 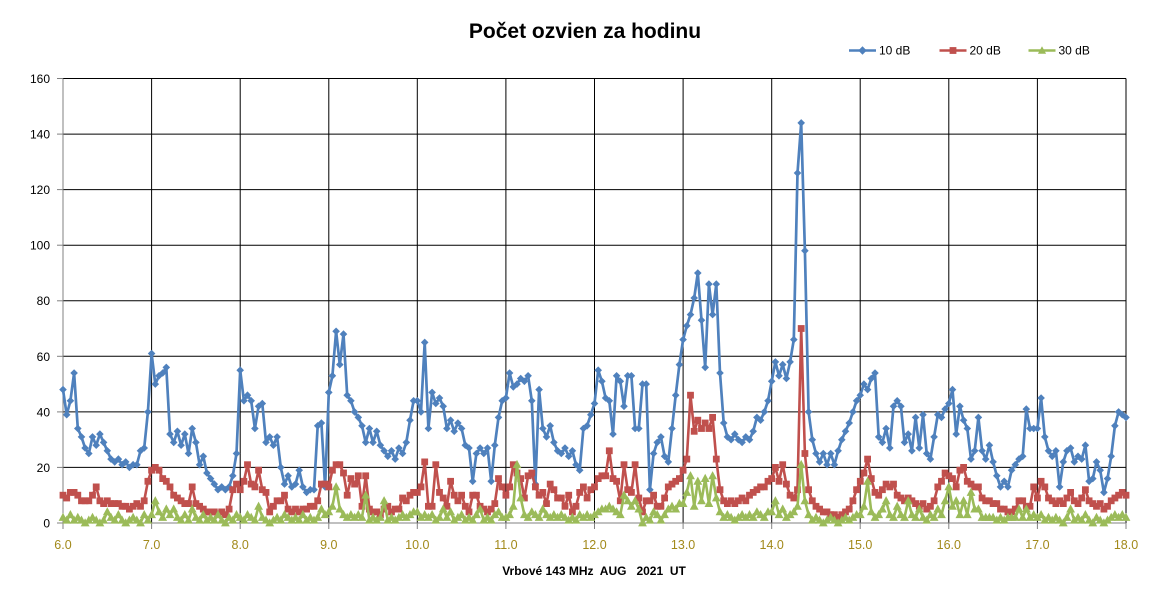 What do you see at coordinates (44, 412) in the screenshot?
I see `svg-text: 40` at bounding box center [44, 412].